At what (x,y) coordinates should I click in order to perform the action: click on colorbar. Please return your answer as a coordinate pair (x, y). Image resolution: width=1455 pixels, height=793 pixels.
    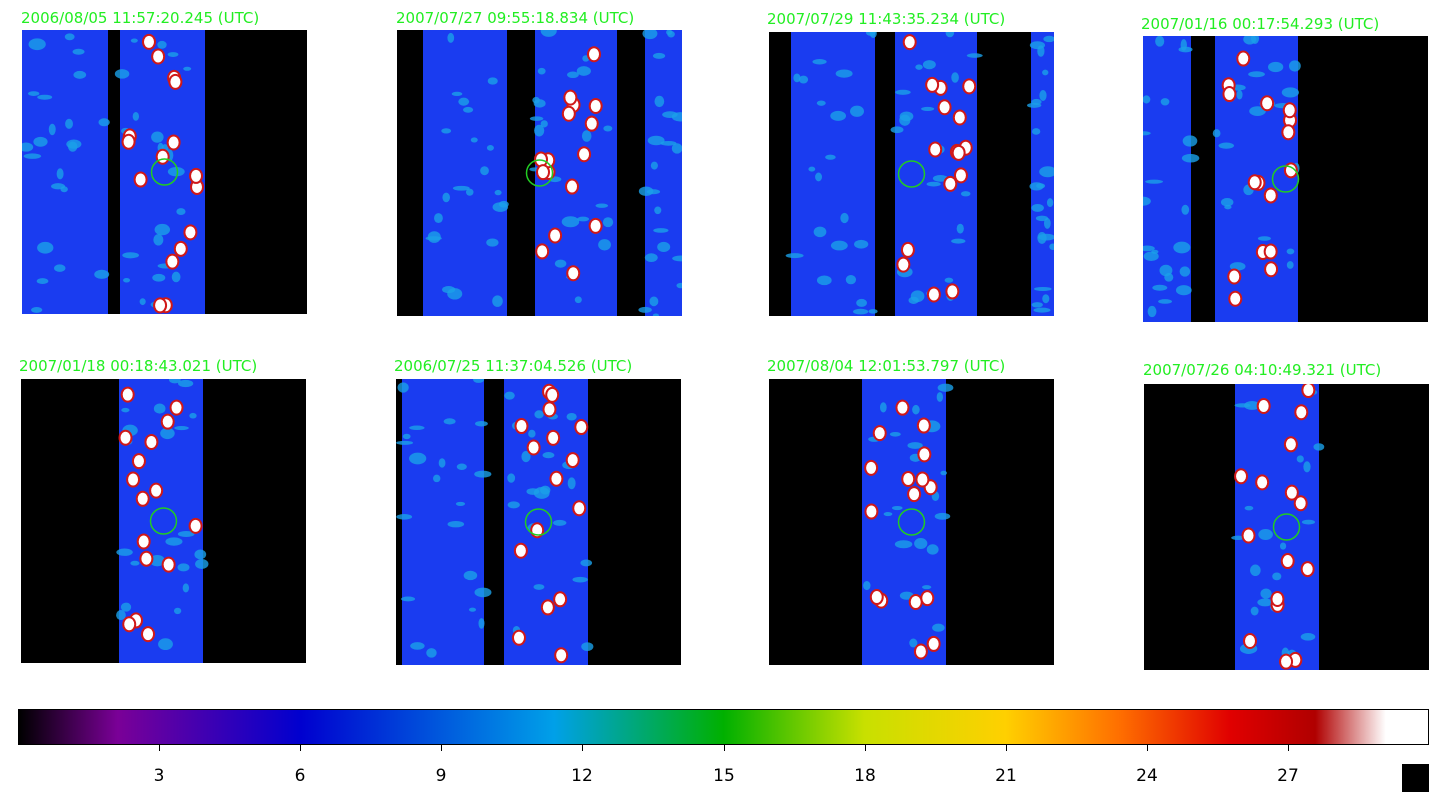
    Looking at the image, I should click on (723, 727).